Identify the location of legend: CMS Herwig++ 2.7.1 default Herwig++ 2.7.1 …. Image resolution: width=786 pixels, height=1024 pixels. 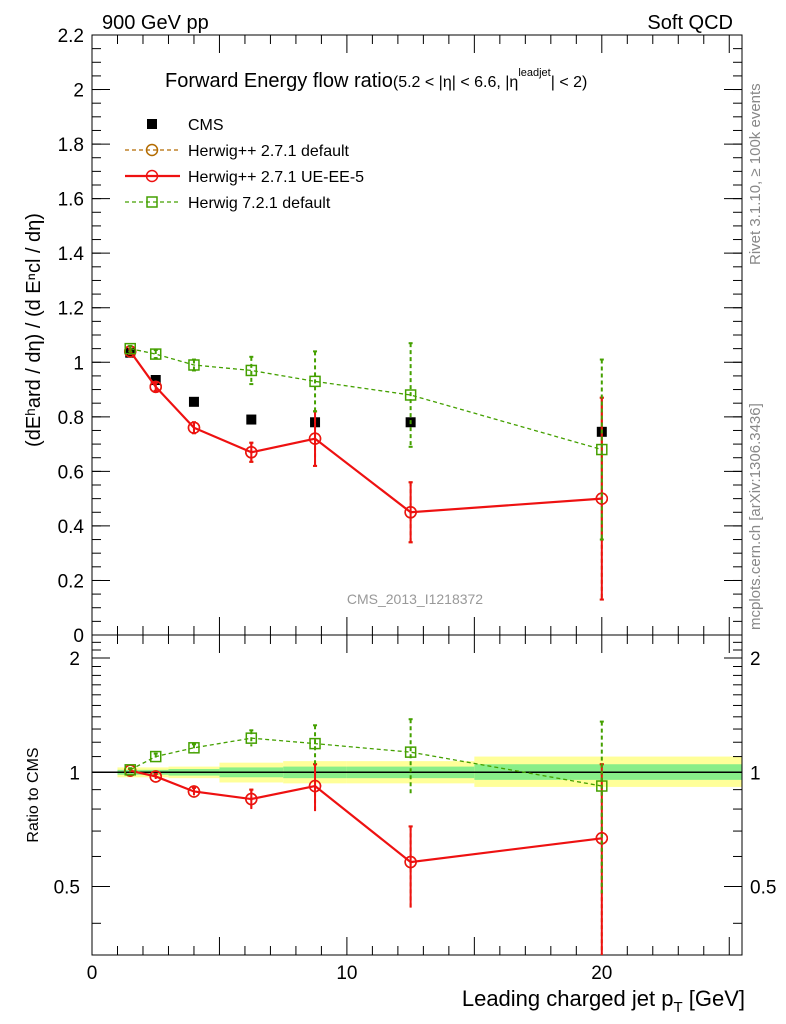
(244, 164).